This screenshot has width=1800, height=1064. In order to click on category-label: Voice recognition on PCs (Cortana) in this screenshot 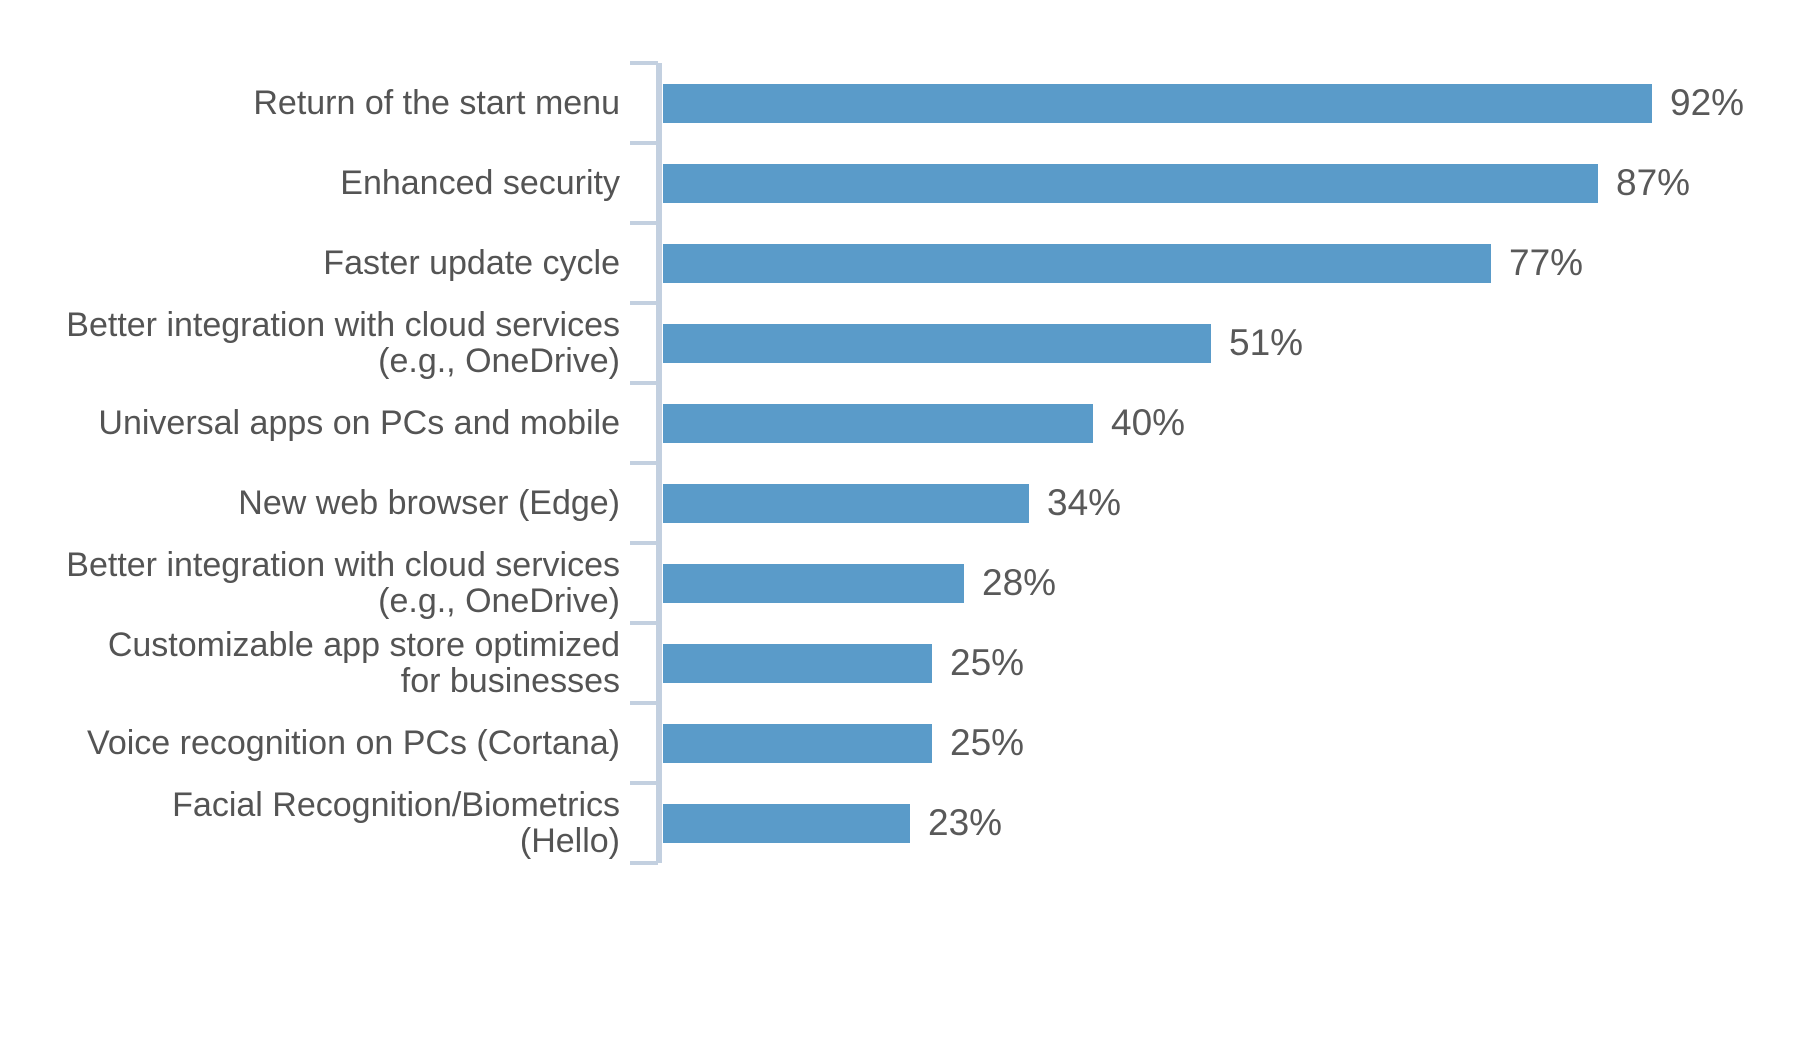, I will do `click(353, 743)`.